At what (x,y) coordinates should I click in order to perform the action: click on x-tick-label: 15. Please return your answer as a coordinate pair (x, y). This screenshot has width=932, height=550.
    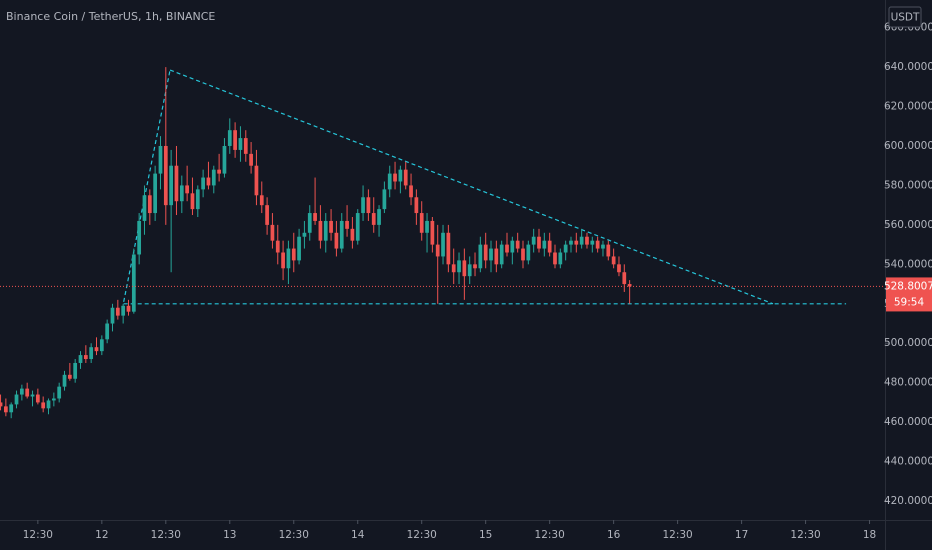
    Looking at the image, I should click on (485, 535).